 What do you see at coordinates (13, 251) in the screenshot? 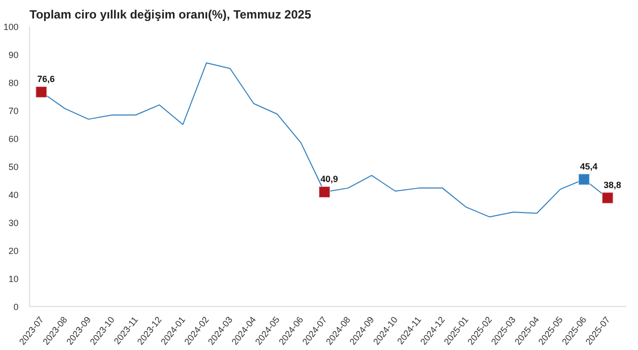
I see `y-tick-label: 20` at bounding box center [13, 251].